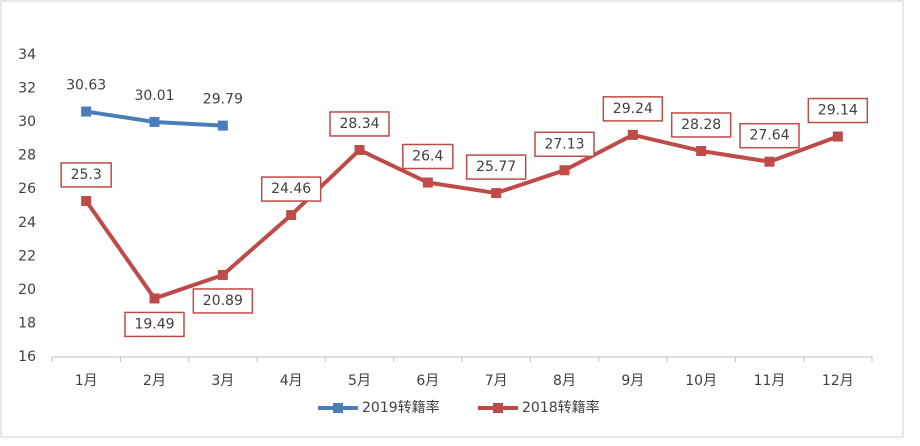 This screenshot has width=920, height=446. Describe the element at coordinates (27, 55) in the screenshot. I see `y-tick-label: 34` at that location.